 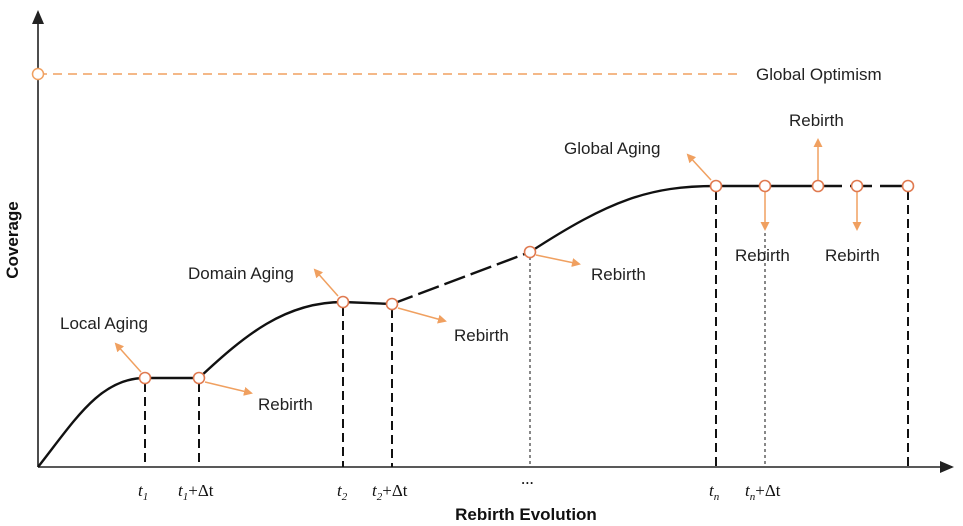 What do you see at coordinates (908, 186) in the screenshot?
I see `point-end` at bounding box center [908, 186].